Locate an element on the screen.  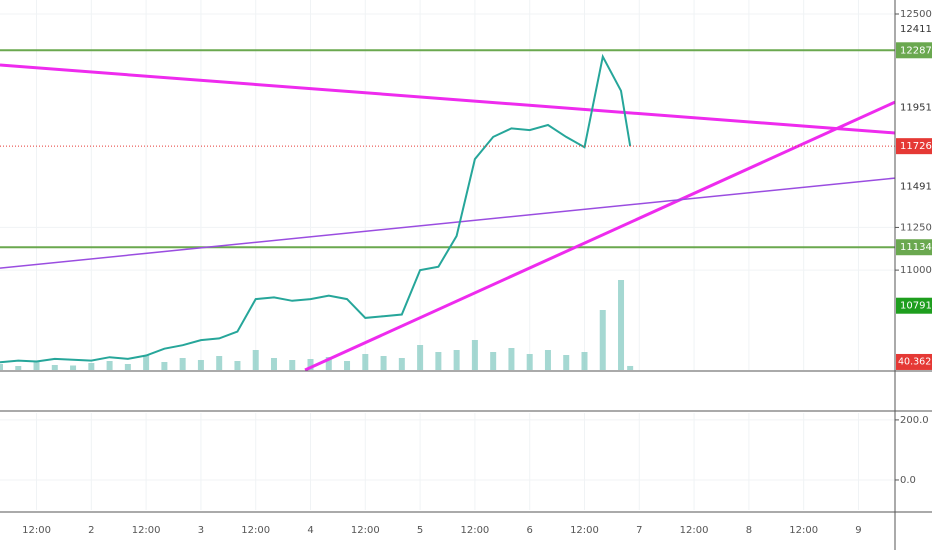
price-tag-label: 11134.0 is located at coordinates (916, 247).